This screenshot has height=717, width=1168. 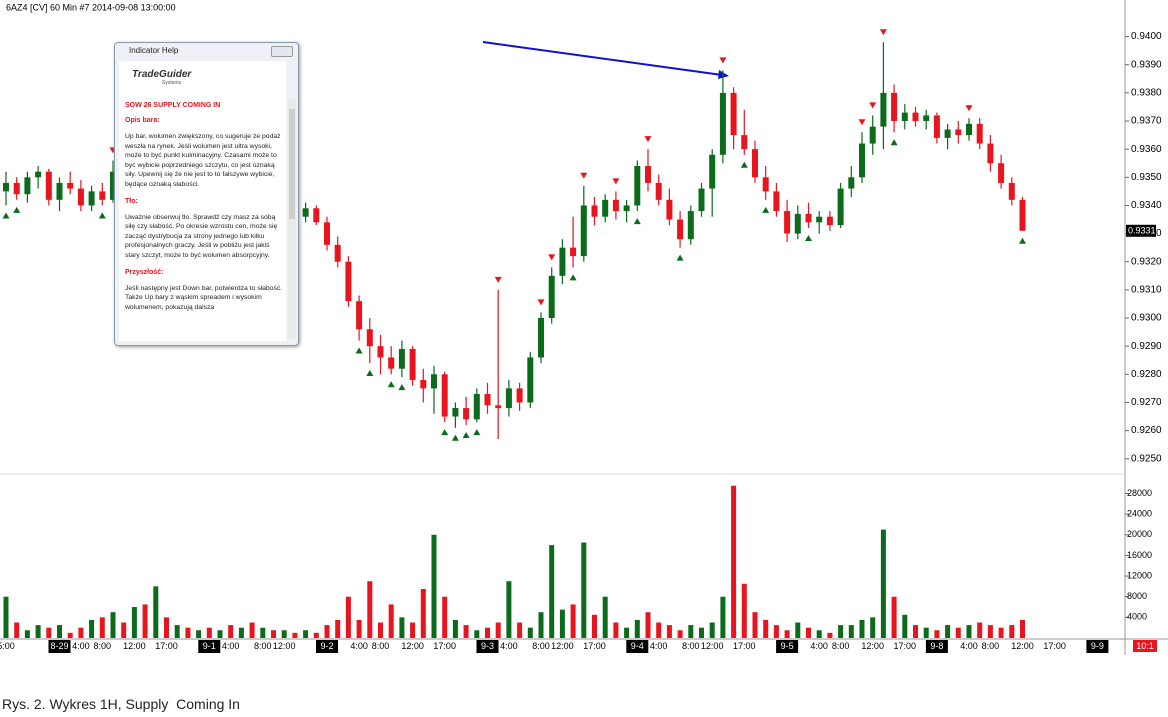 I want to click on y-tick-label: 0.9400, so click(x=1146, y=36).